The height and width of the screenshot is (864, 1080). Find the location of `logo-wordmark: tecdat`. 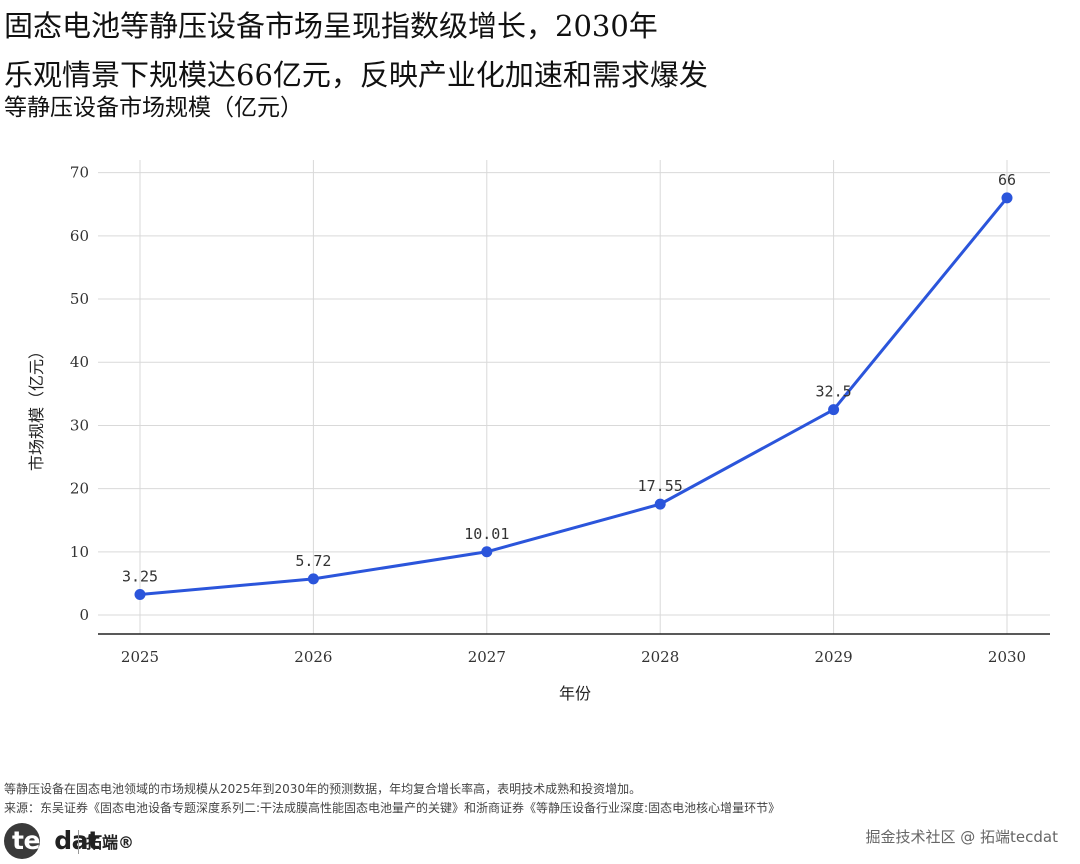

logo-wordmark: tecdat is located at coordinates (56, 840).